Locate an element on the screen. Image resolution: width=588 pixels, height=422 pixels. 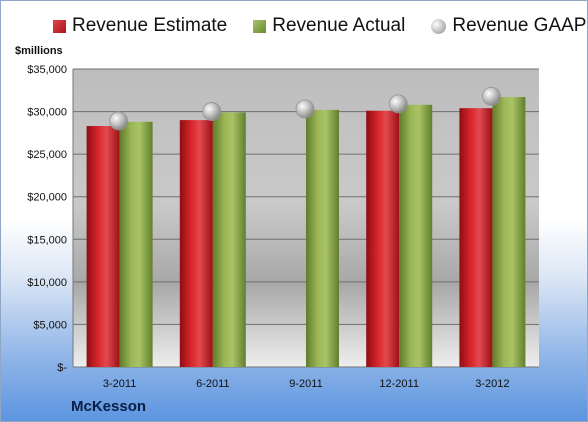
x-tick-label: 9-2011 is located at coordinates (305, 384).